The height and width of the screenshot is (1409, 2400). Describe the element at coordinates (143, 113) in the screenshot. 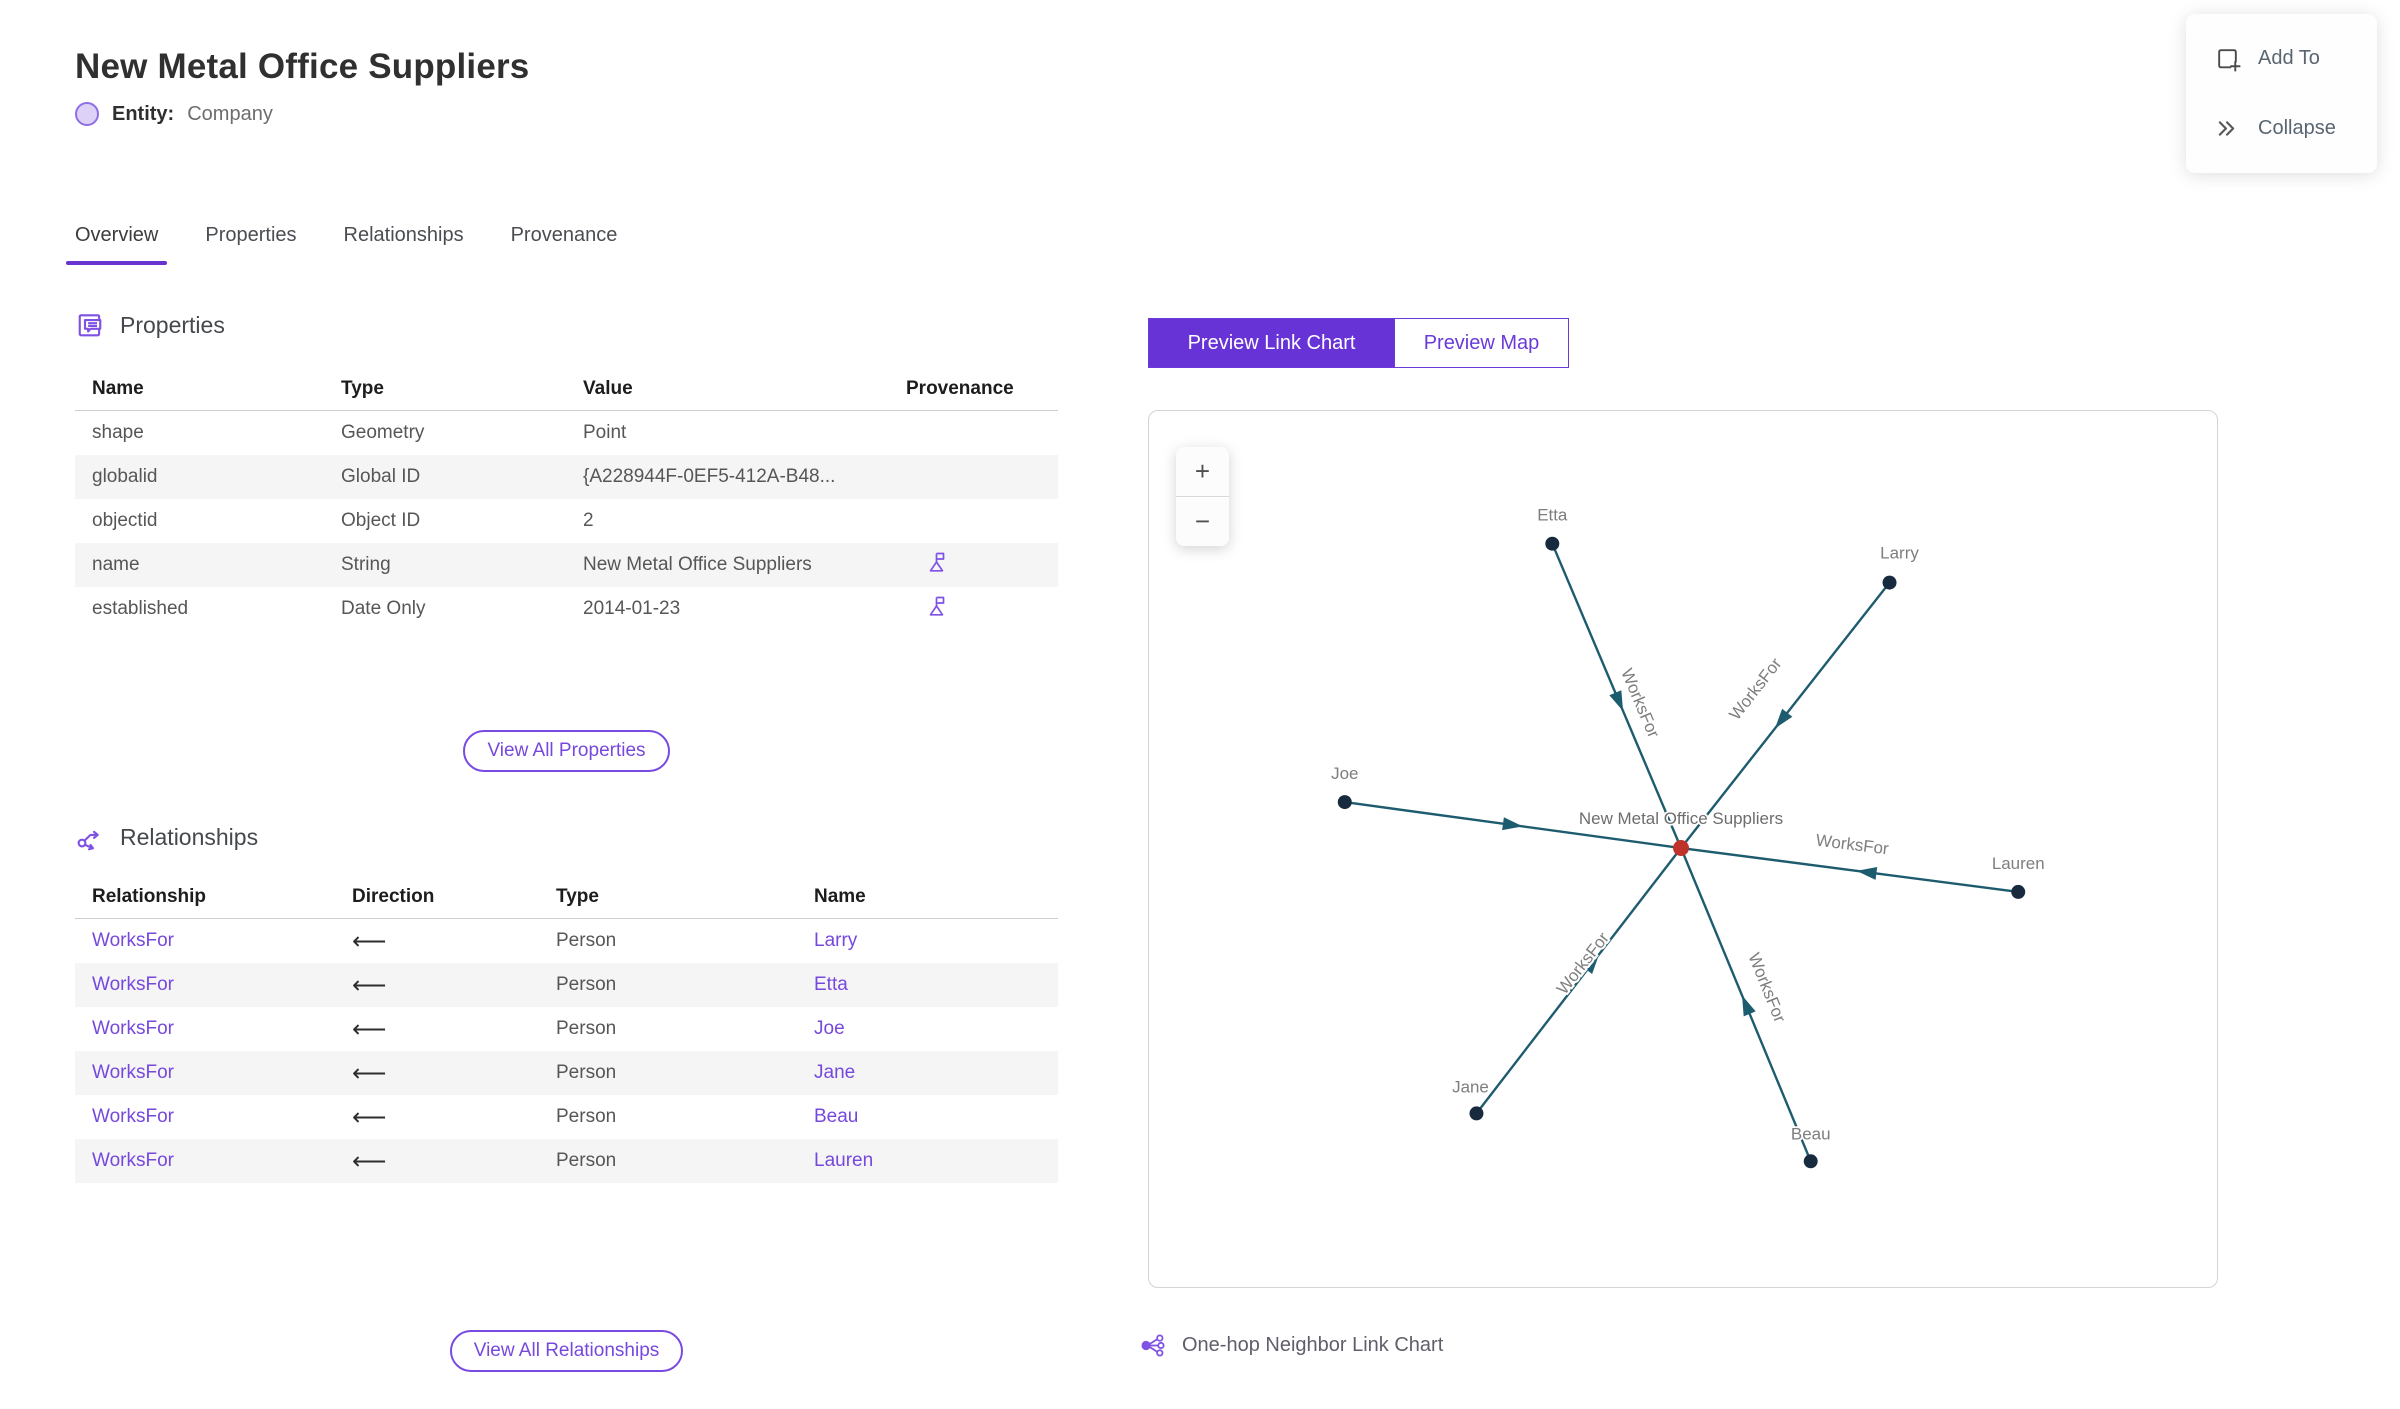

I see `entity-label: Entity:` at that location.